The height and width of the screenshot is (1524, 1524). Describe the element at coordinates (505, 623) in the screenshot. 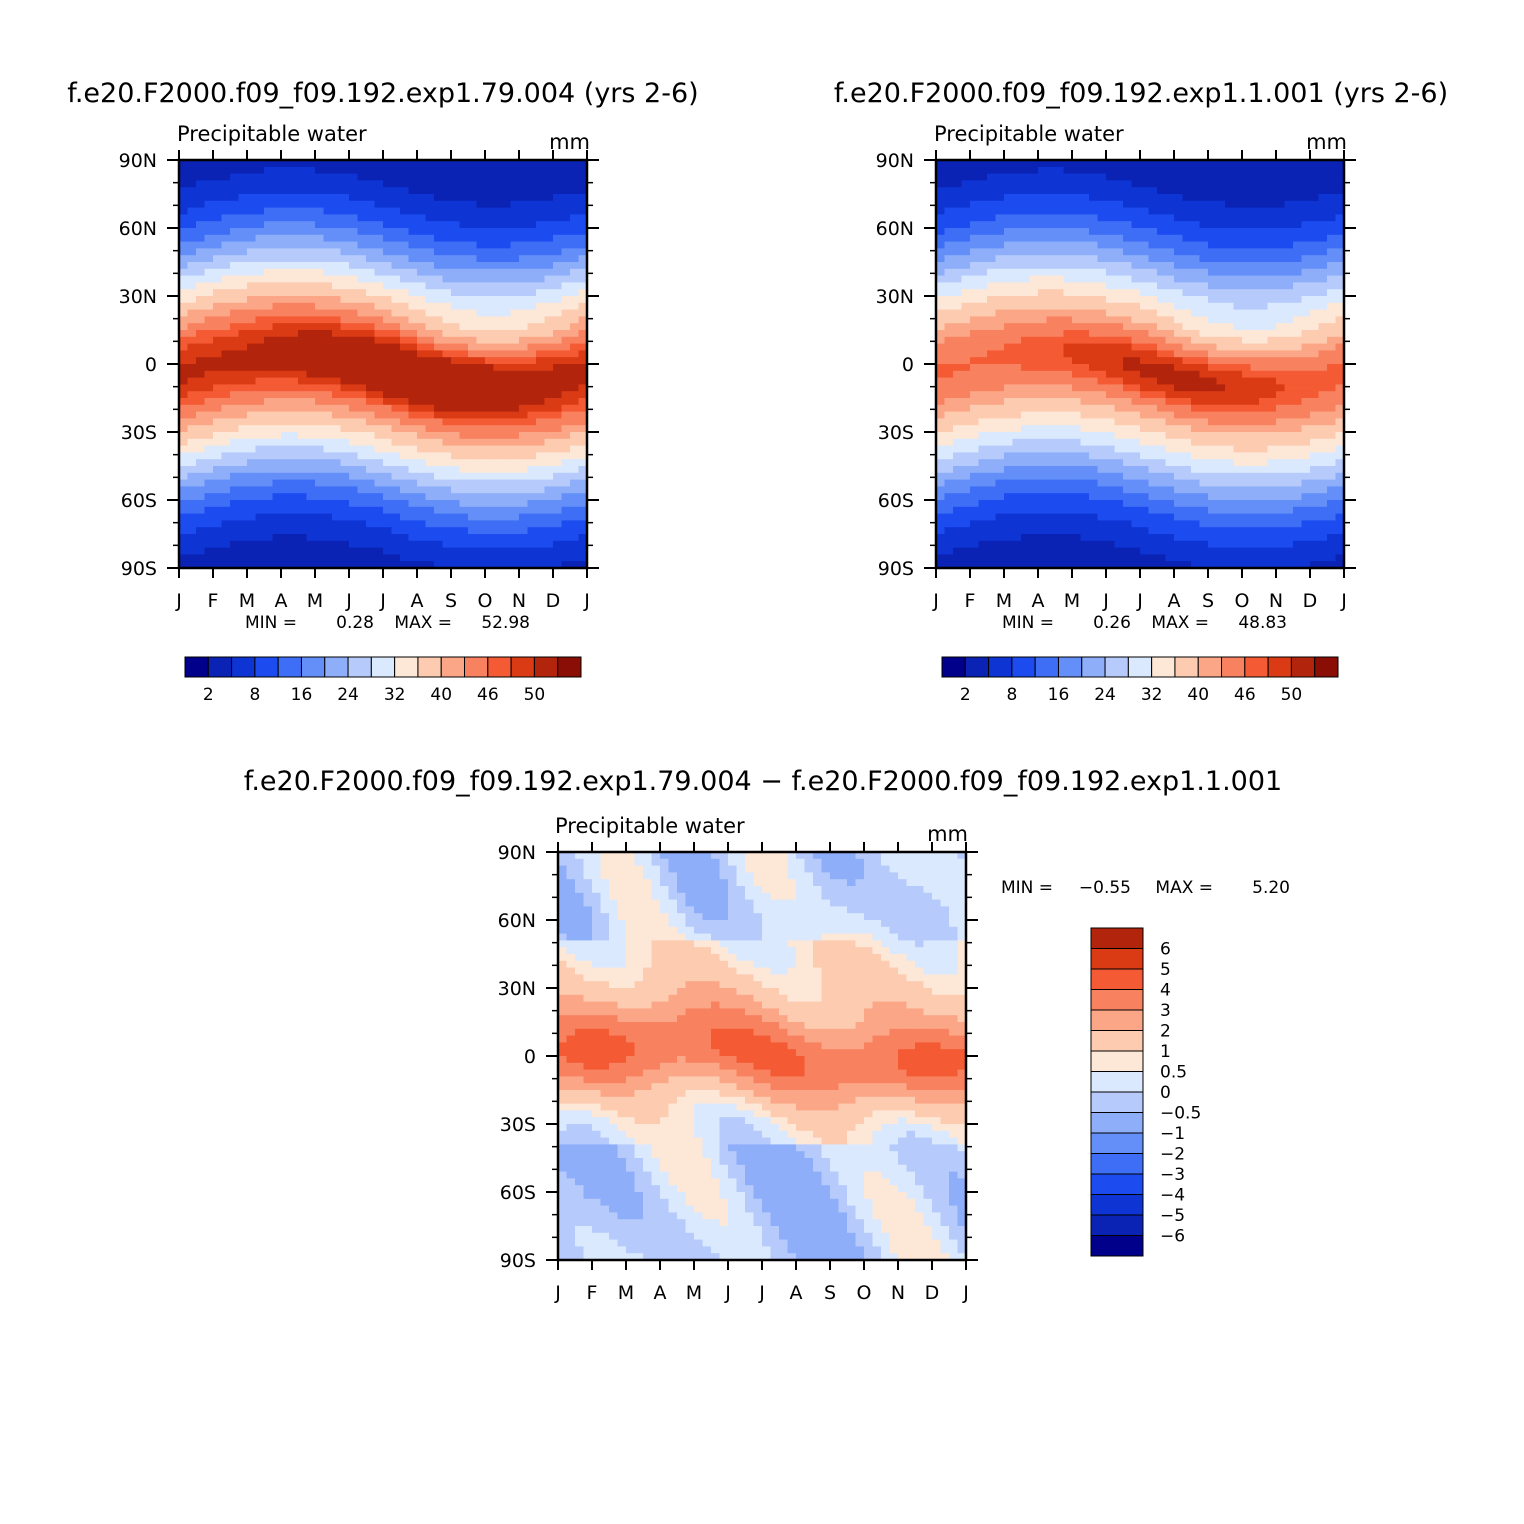

I see `max-value: 52.98` at that location.